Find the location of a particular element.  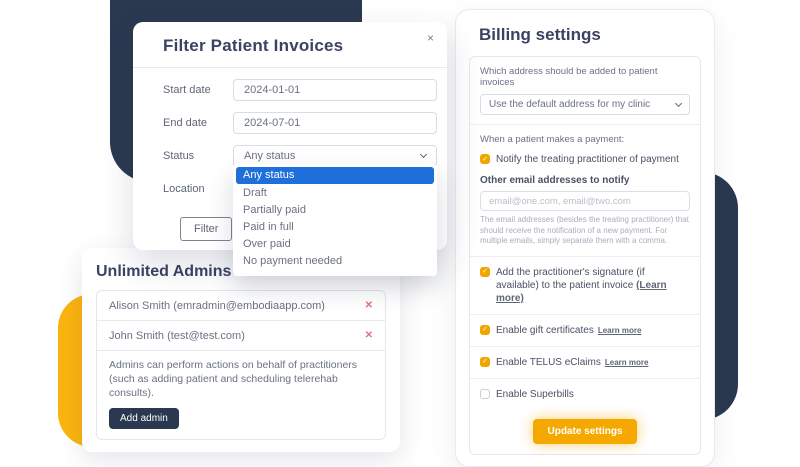

billing-toggle-section: ✓ Enable Superbills is located at coordinates (585, 394).